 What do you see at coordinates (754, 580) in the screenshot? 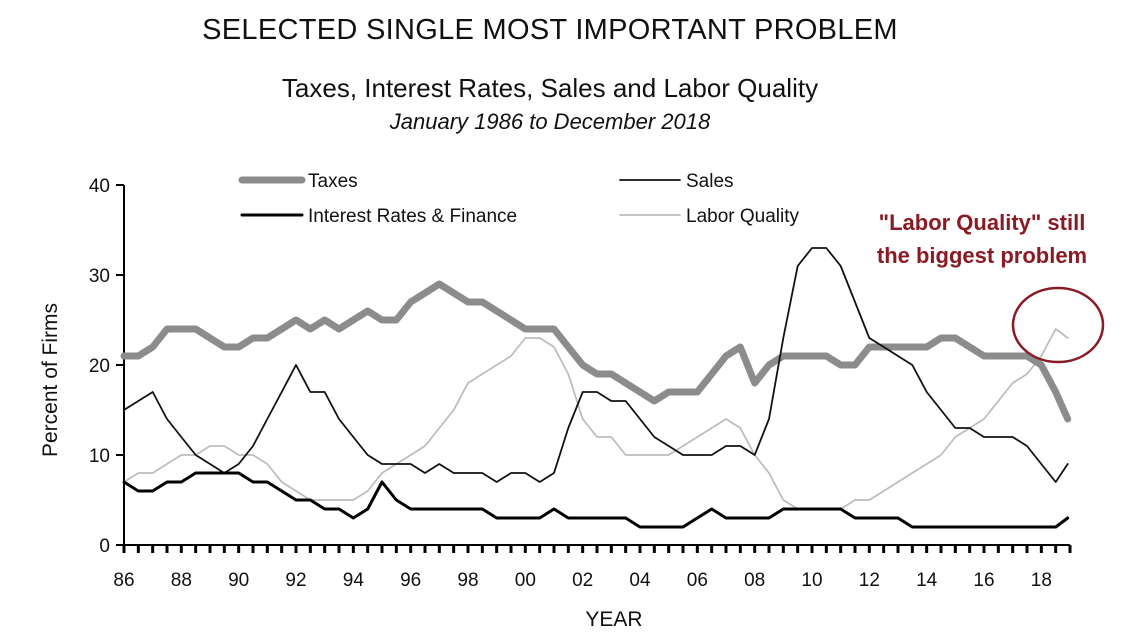
I see `x-tick-label: 08` at bounding box center [754, 580].